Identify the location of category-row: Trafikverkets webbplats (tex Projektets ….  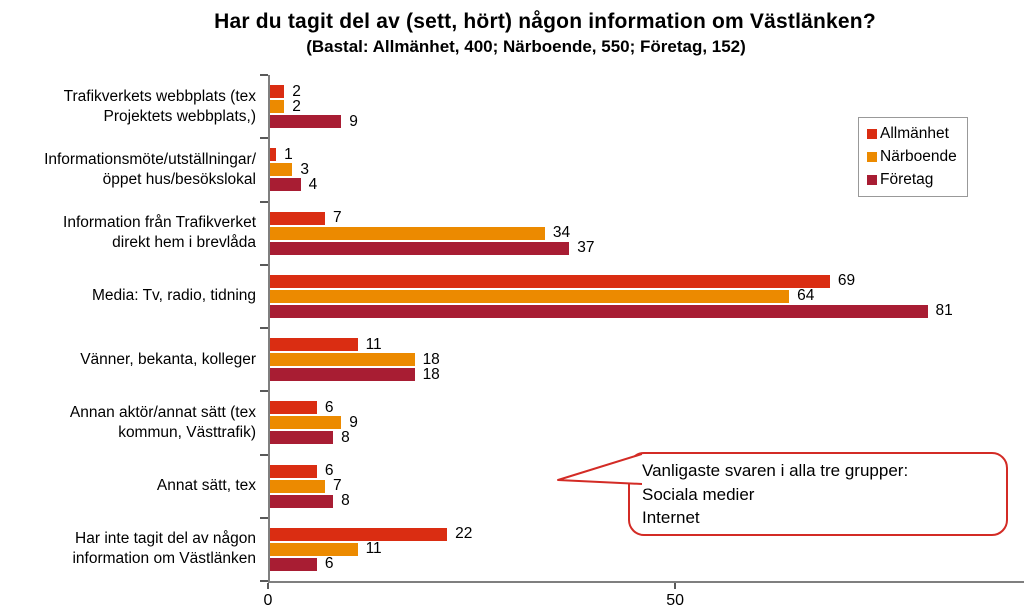
(512, 106).